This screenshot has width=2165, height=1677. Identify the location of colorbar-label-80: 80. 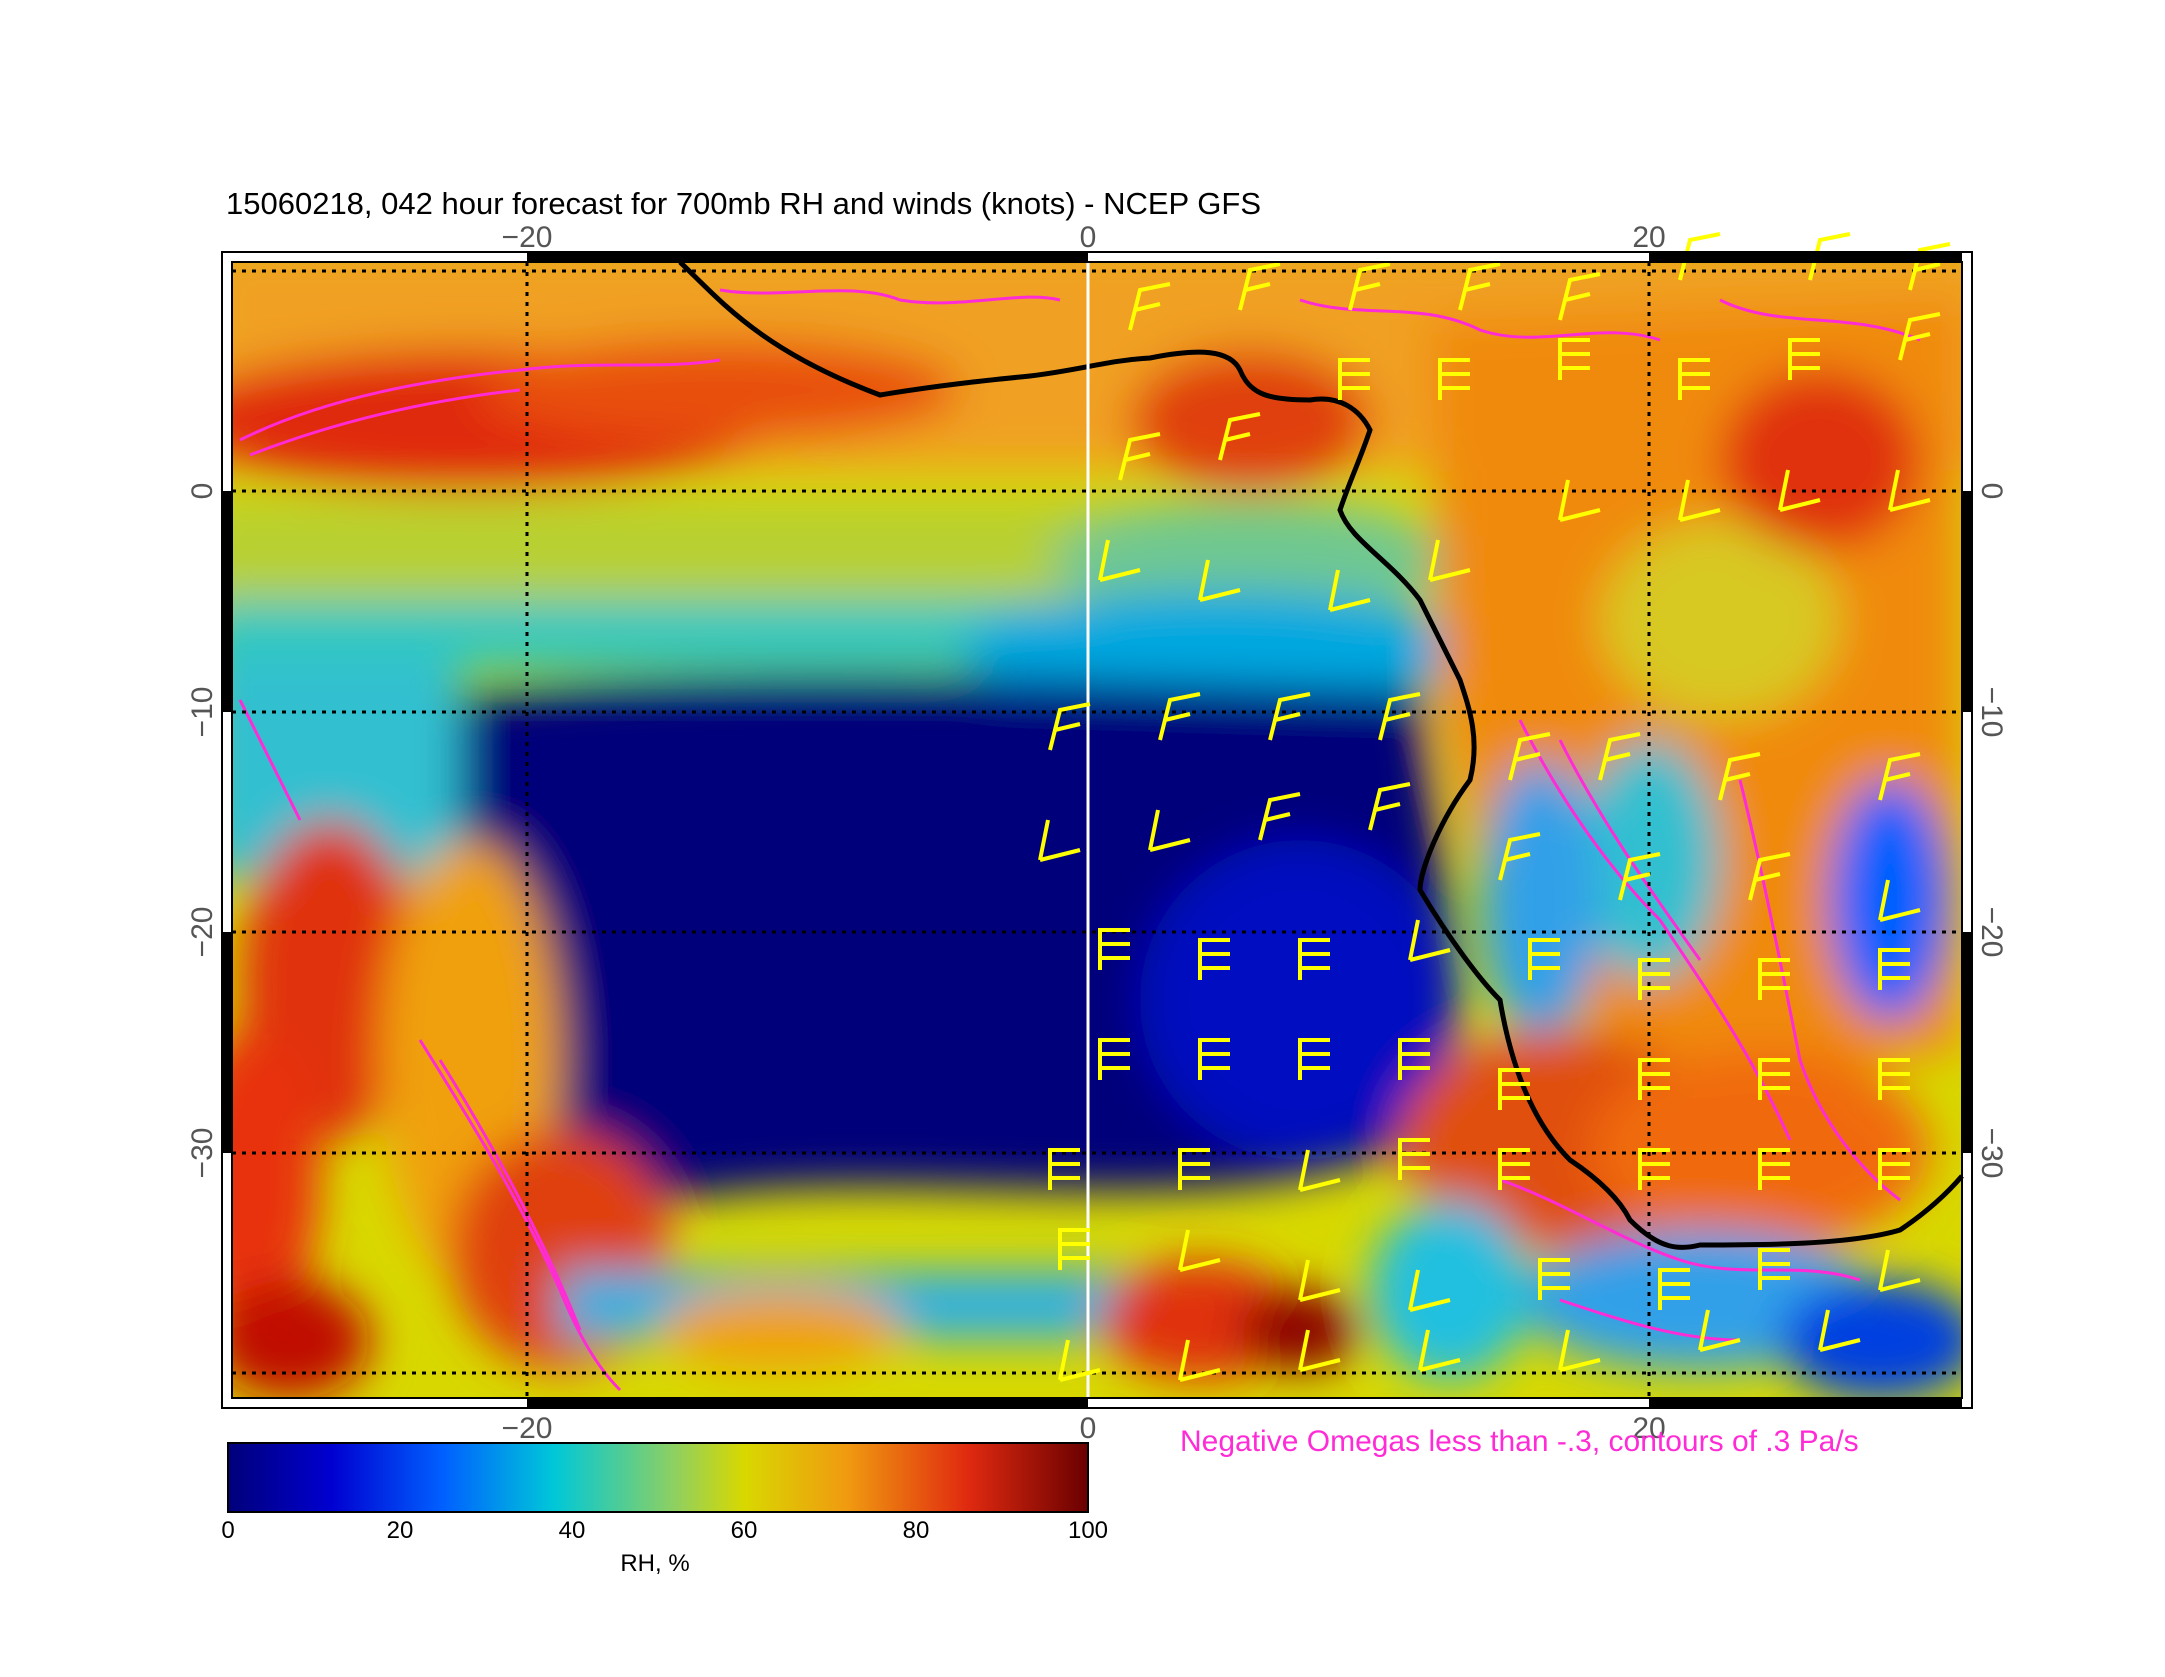
(916, 1530).